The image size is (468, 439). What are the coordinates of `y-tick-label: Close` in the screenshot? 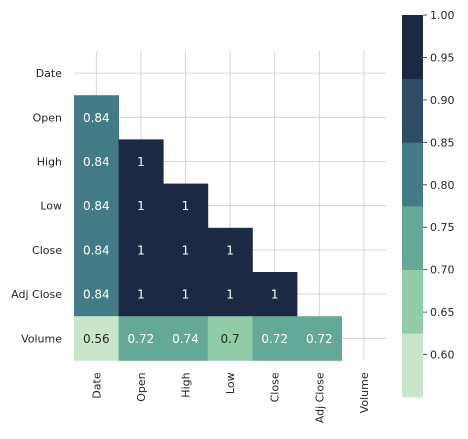 It's located at (47, 250).